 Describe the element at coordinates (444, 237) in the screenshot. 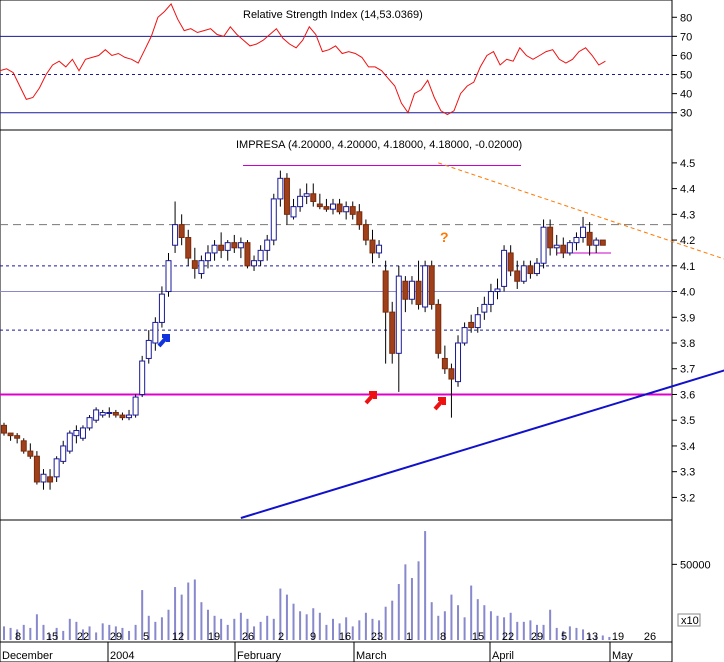

I see `question-annotation: ?` at that location.